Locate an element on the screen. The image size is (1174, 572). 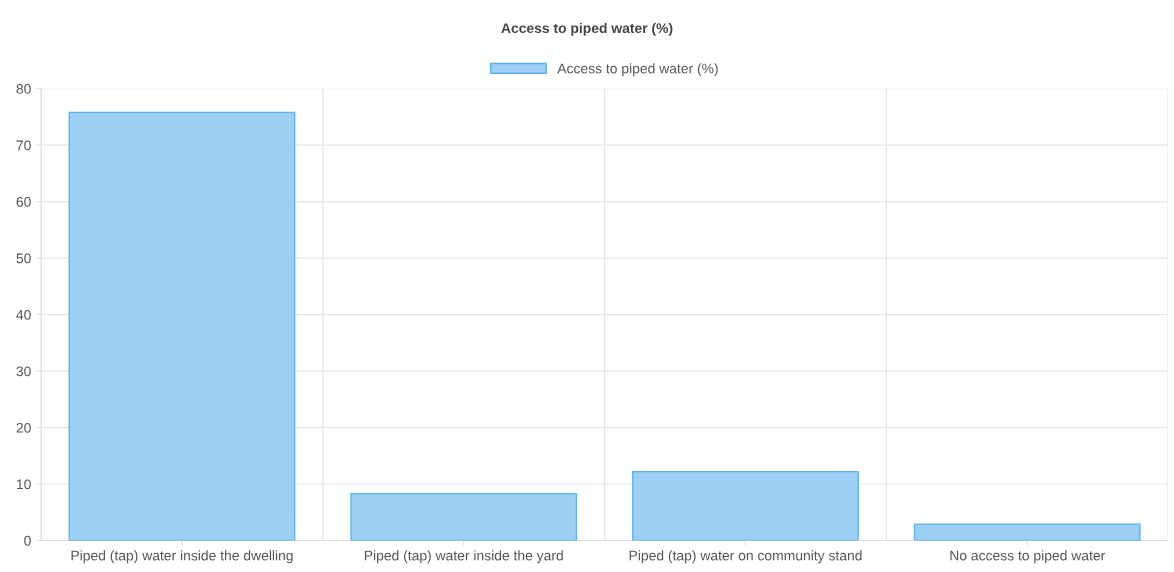
y-tick-label: 10 is located at coordinates (23, 484).